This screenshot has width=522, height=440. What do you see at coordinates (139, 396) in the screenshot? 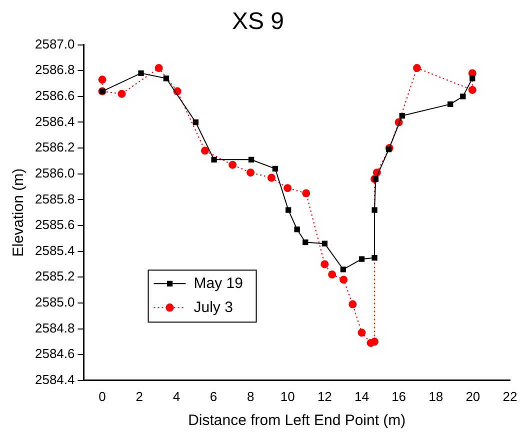
I see `x-tick-label: 2` at bounding box center [139, 396].